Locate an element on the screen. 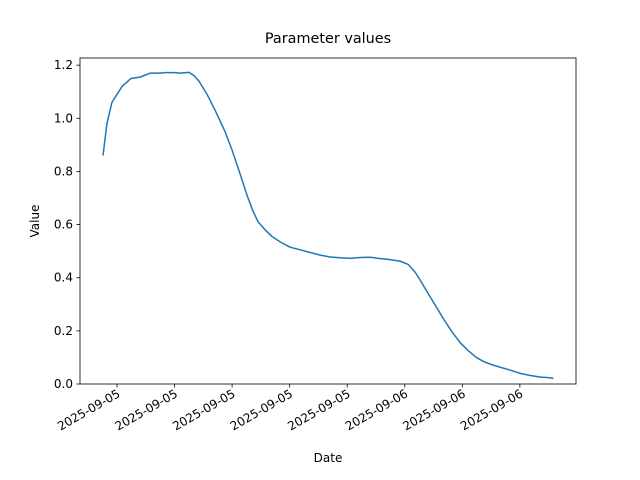 The width and height of the screenshot is (640, 480). y-tick-label: 0.0 is located at coordinates (63, 384).